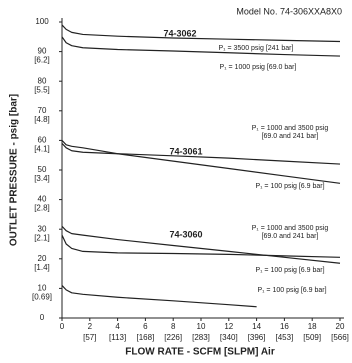 This screenshot has width=352, height=363. I want to click on y-tick-secondary: [4.1], so click(42, 149).